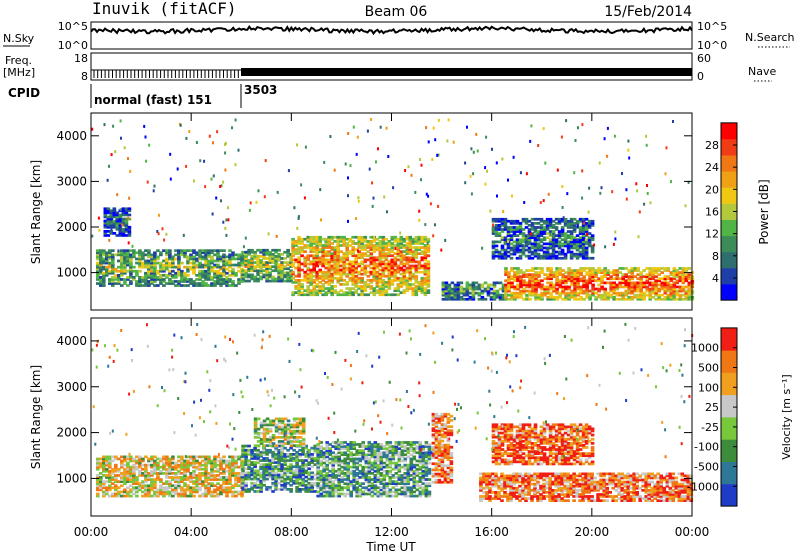  Describe the element at coordinates (391, 30) in the screenshot. I see `nsky-trace` at that location.